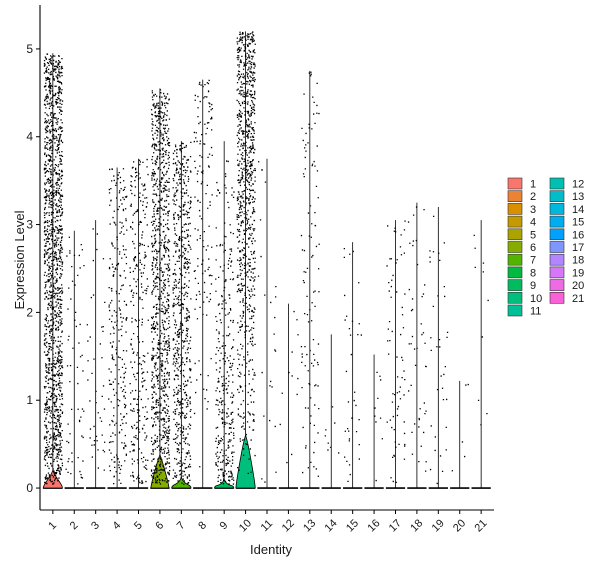  What do you see at coordinates (578, 235) in the screenshot?
I see `legend-label-16: 16` at bounding box center [578, 235].